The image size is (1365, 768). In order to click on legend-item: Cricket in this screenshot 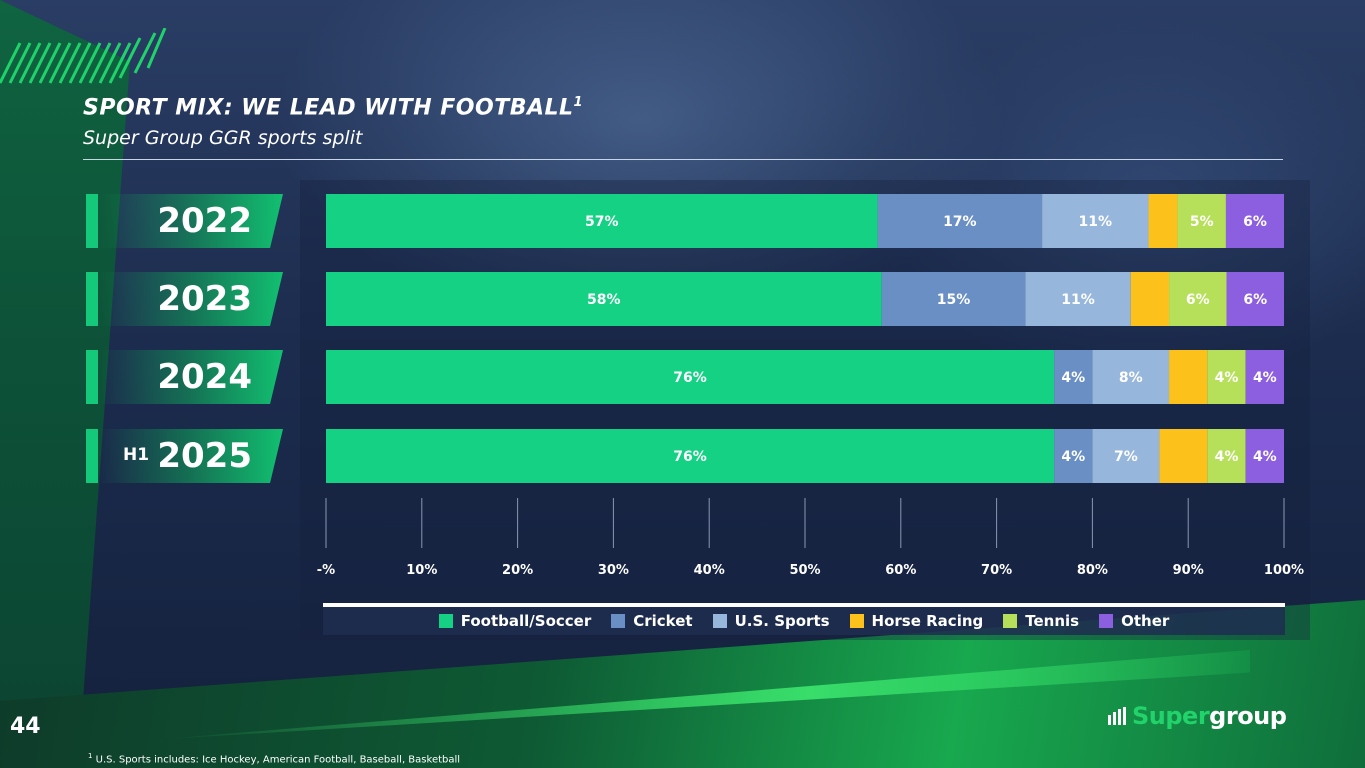, I will do `click(652, 621)`.